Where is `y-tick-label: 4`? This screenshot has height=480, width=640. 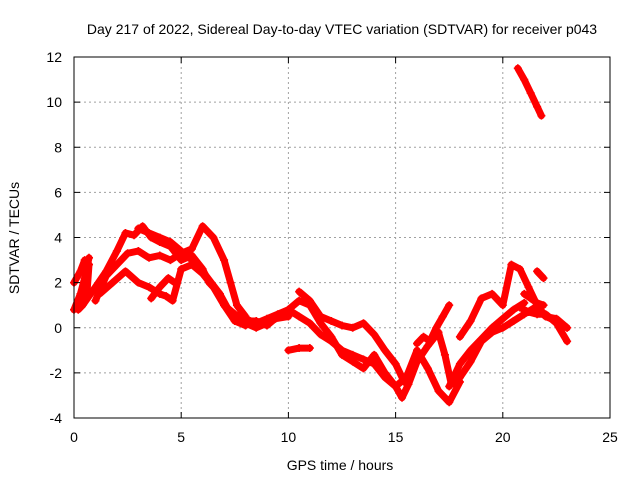
y-tick-label: 4 is located at coordinates (58, 238).